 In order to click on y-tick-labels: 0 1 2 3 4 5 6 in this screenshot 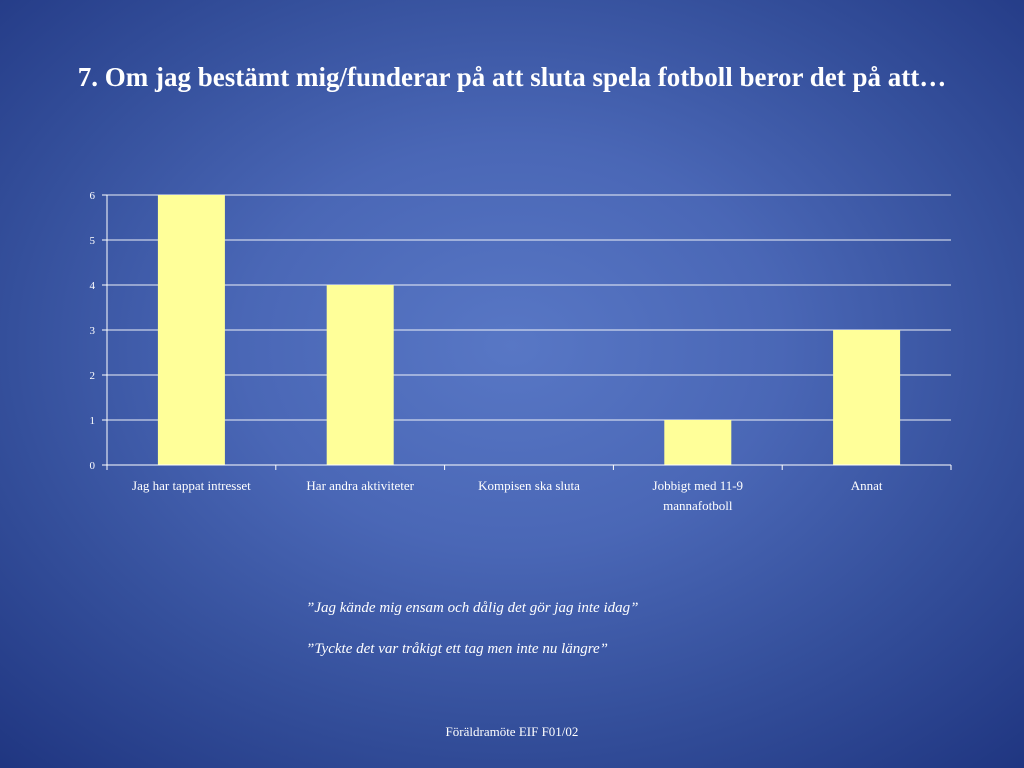, I will do `click(93, 331)`.